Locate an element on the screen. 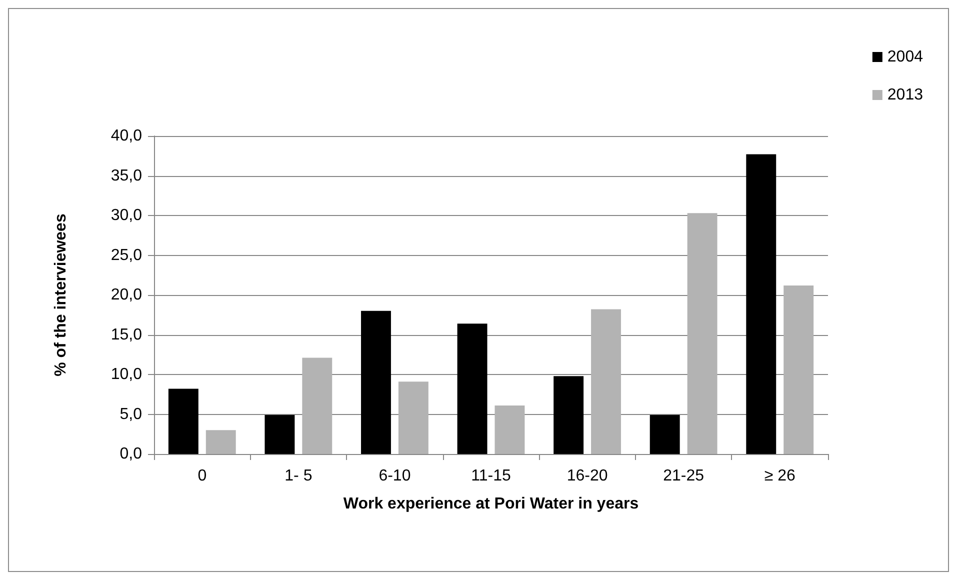  y-tick-label: 40,0 is located at coordinates (126, 136).